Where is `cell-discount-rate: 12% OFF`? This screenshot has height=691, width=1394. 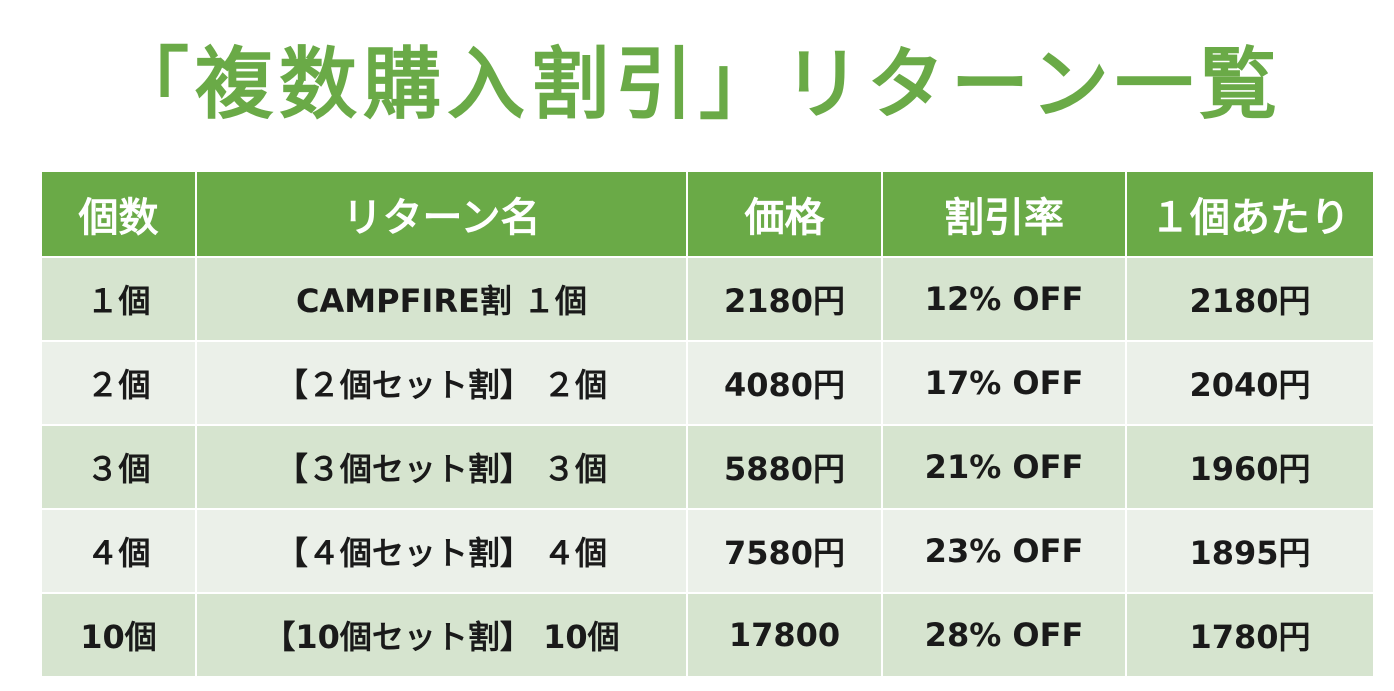
cell-discount-rate: 12% OFF is located at coordinates (1004, 299).